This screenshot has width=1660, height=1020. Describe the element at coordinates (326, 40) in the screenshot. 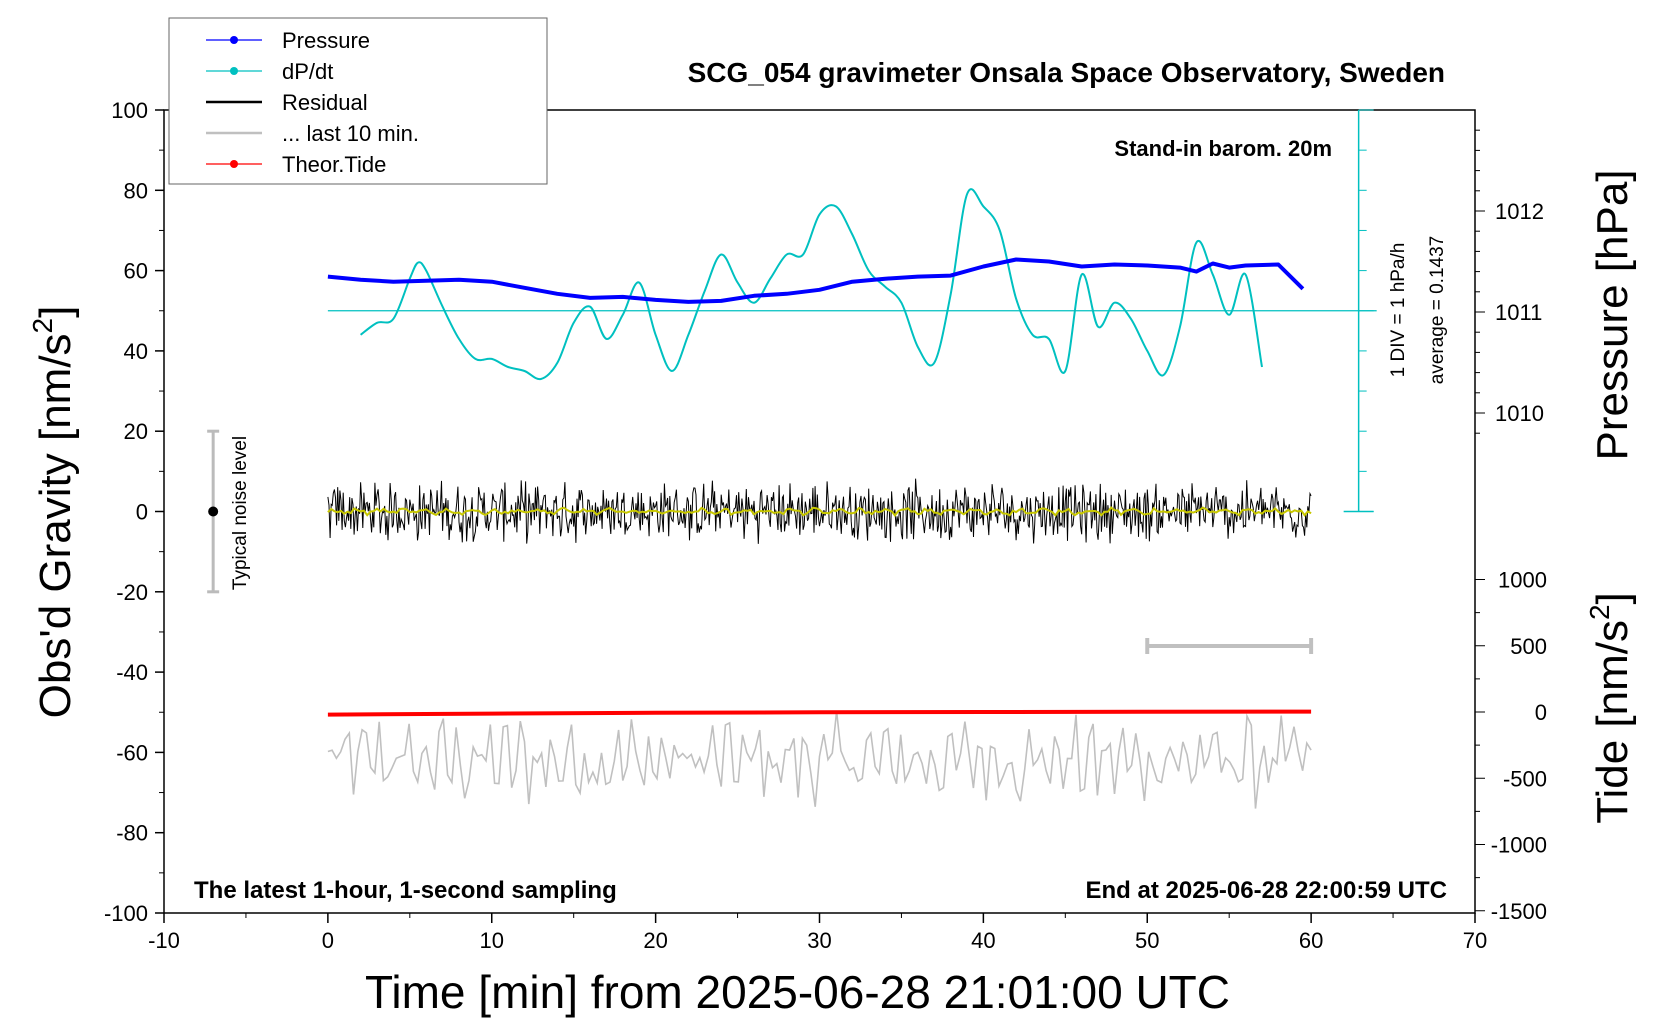

I see `legend-label: Pressure` at that location.